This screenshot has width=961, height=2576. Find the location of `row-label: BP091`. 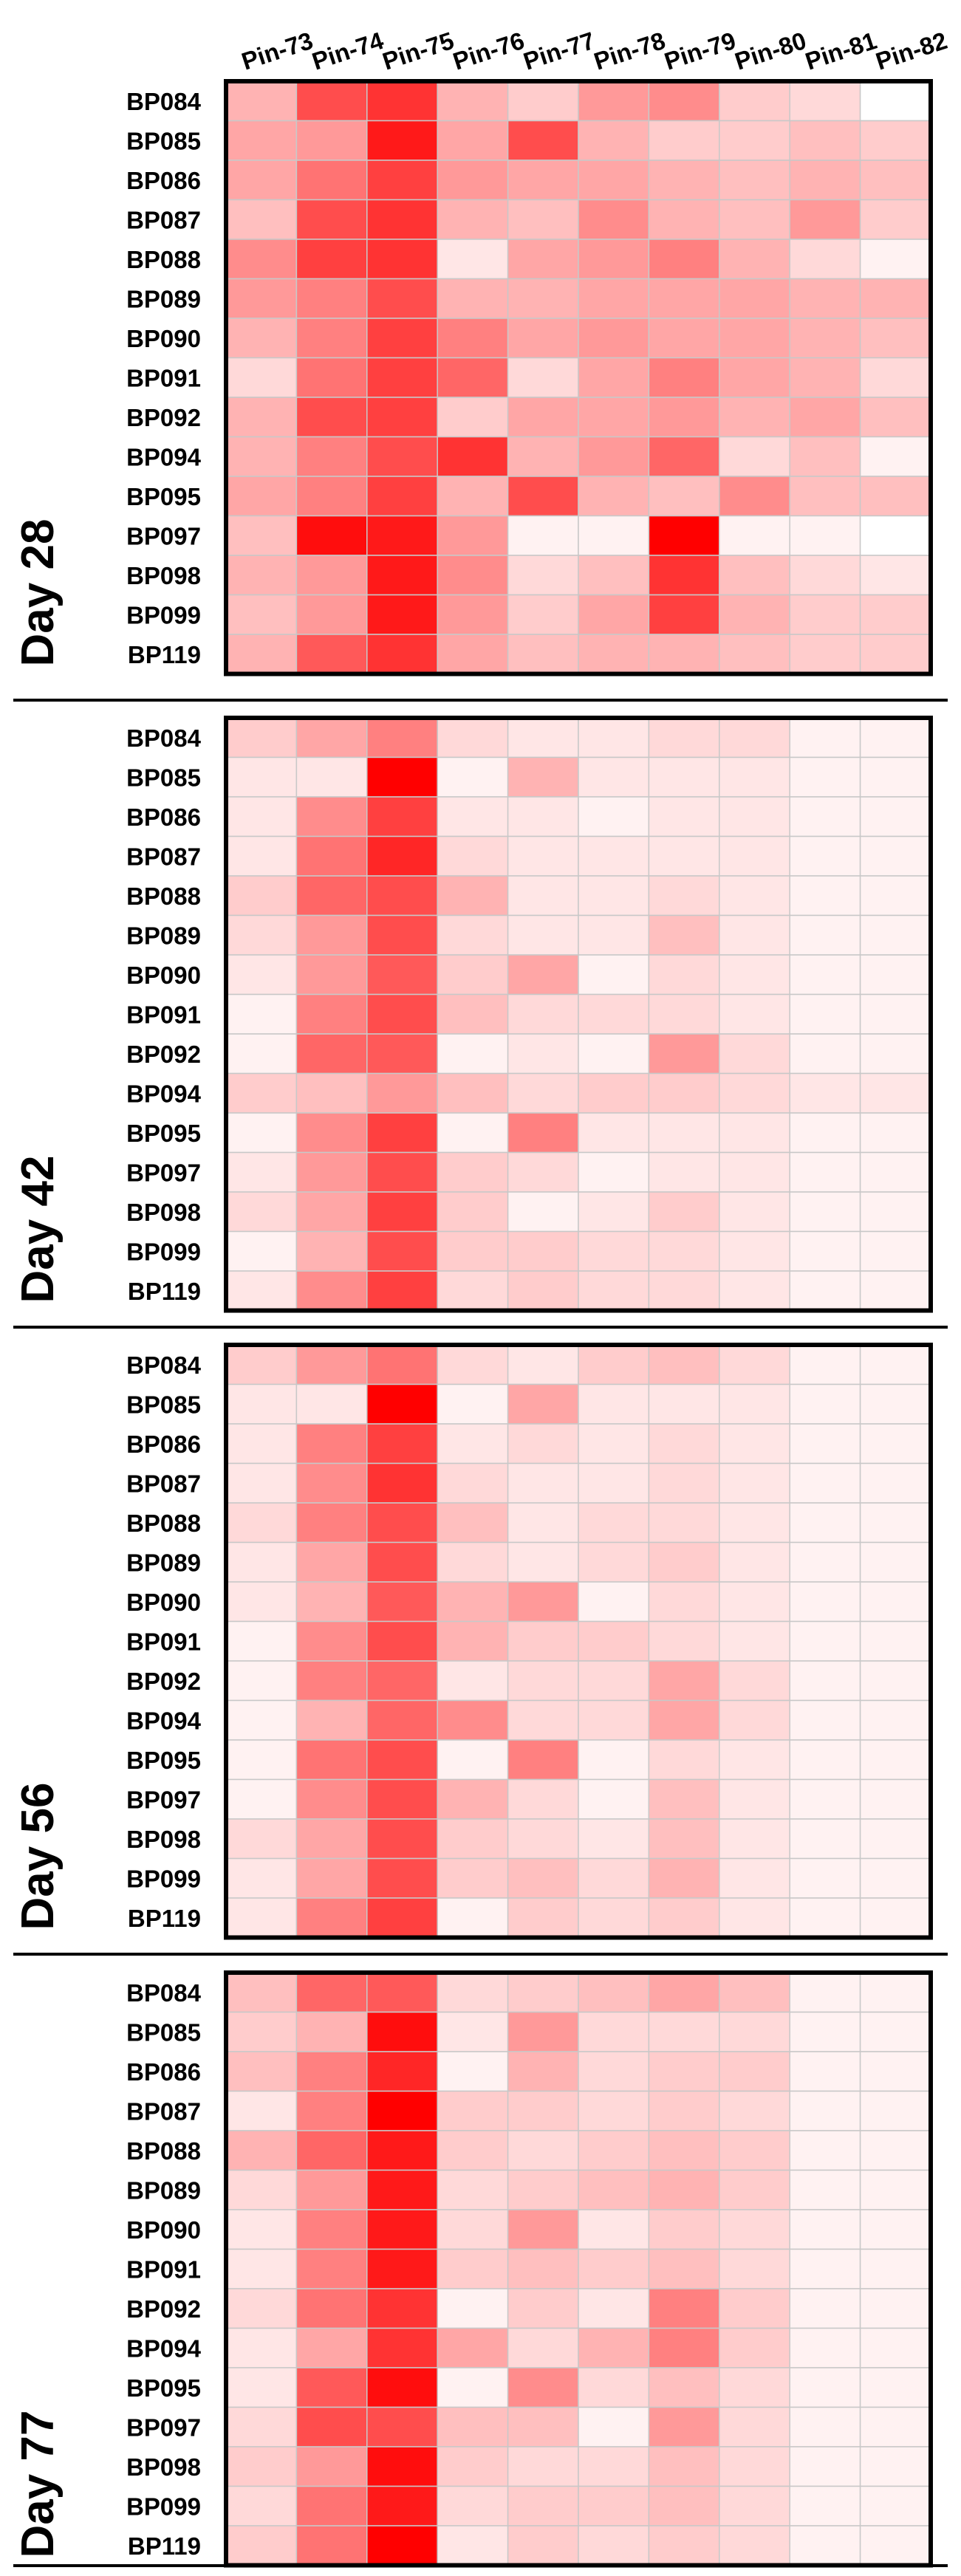

row-label: BP091 is located at coordinates (163, 1641).